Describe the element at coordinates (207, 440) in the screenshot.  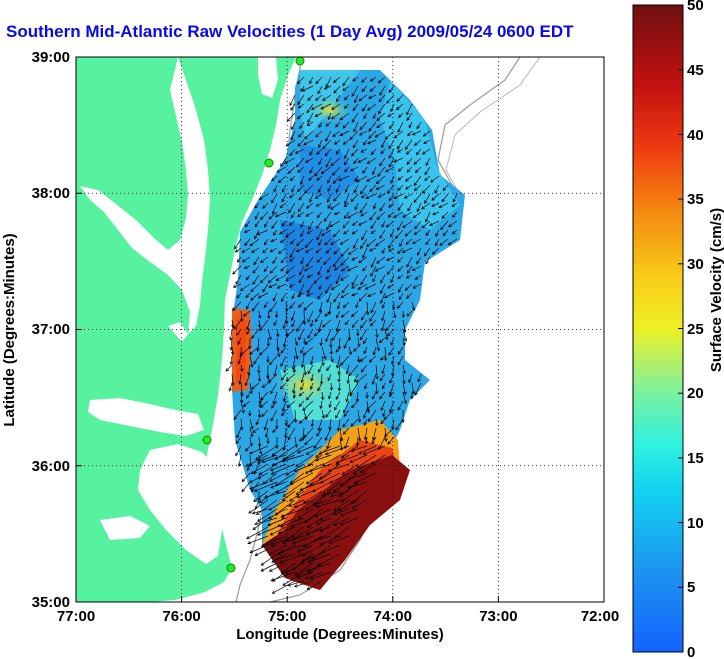
I see `radar-site-marker` at that location.